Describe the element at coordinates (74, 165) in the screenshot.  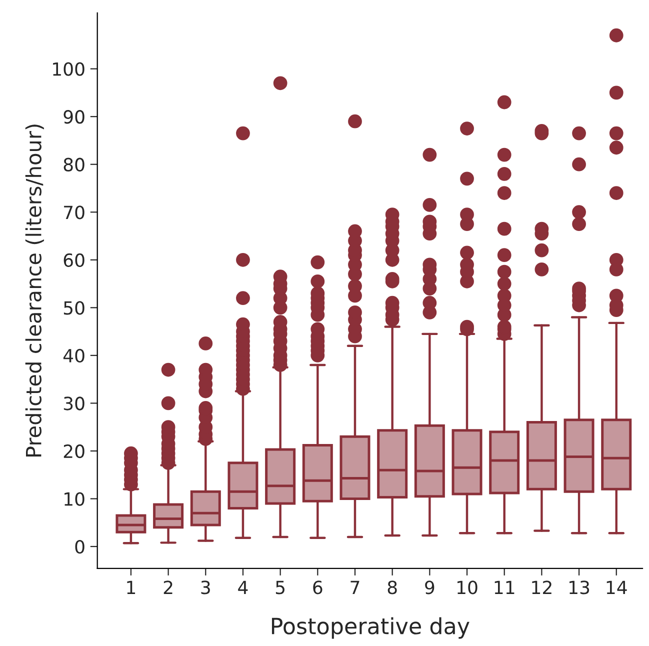
I see `y-tick-label: 80` at that location.